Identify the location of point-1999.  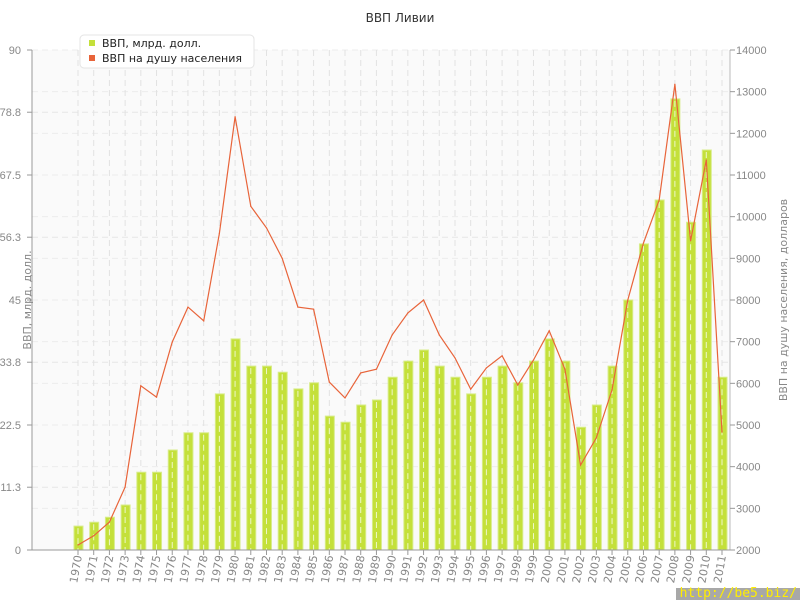
(533, 360).